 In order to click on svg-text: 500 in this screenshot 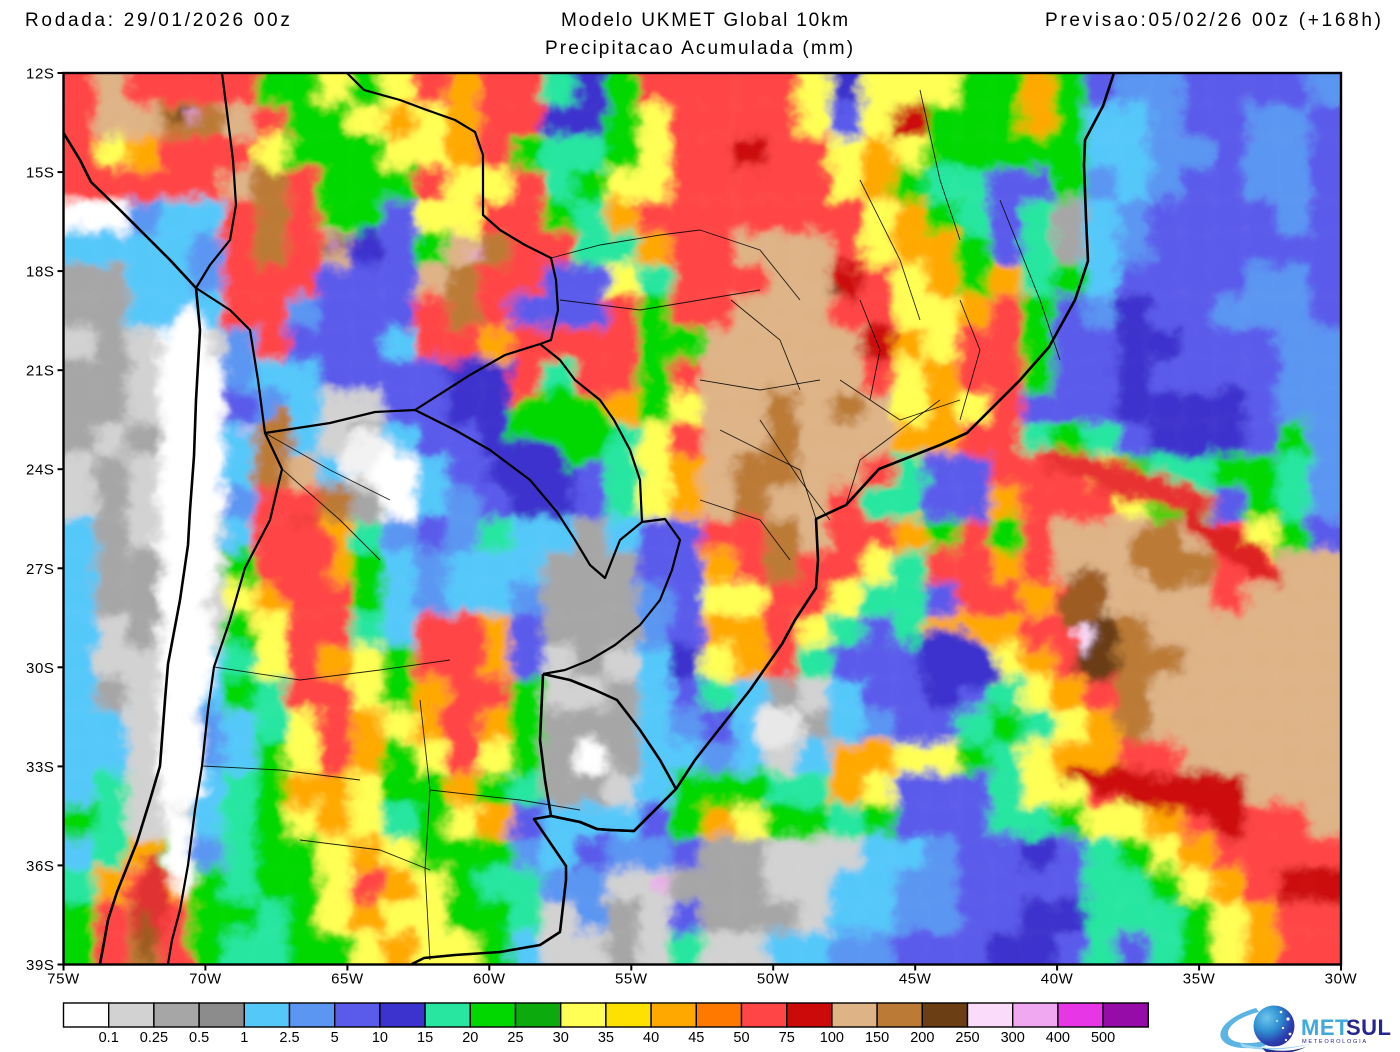, I will do `click(1103, 1038)`.